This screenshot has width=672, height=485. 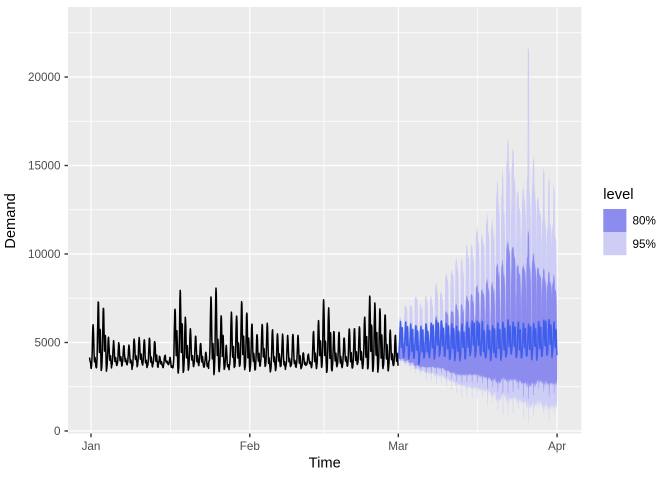 What do you see at coordinates (398, 446) in the screenshot?
I see `svg-text: Mar` at bounding box center [398, 446].